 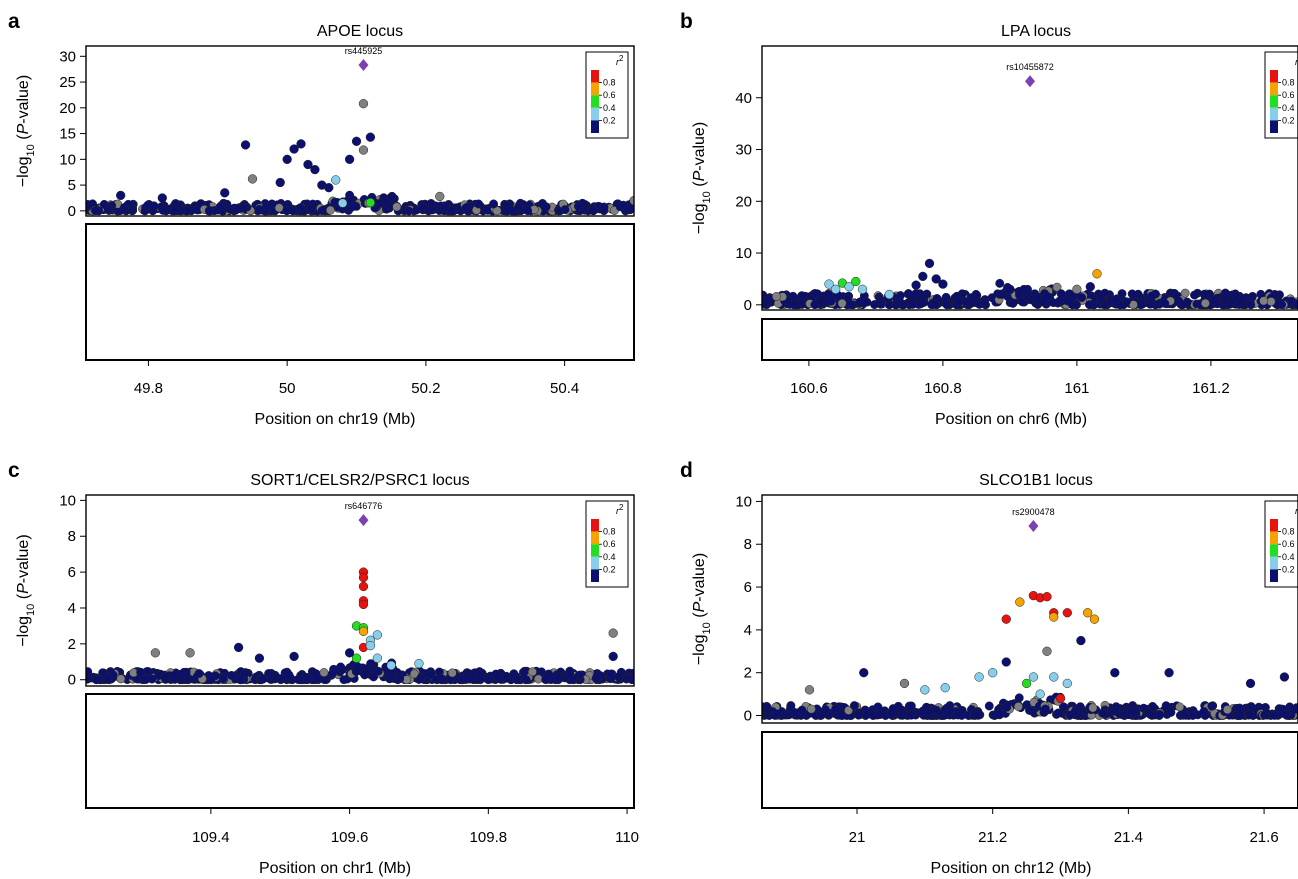 I want to click on gene-track-frame, so click(x=1029, y=339).